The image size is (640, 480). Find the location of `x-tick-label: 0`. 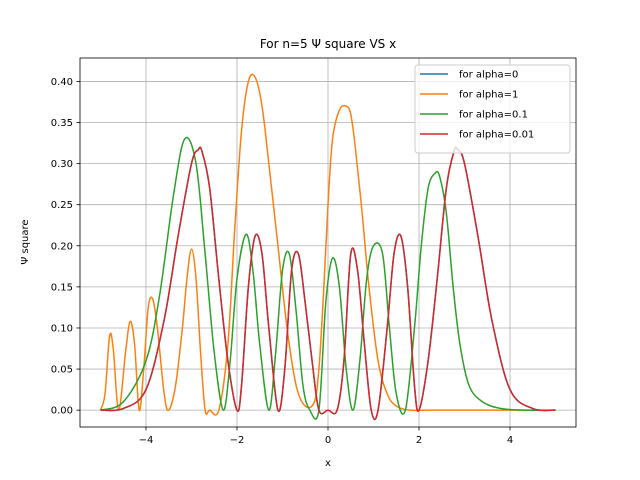

x-tick-label: 0 is located at coordinates (328, 440).